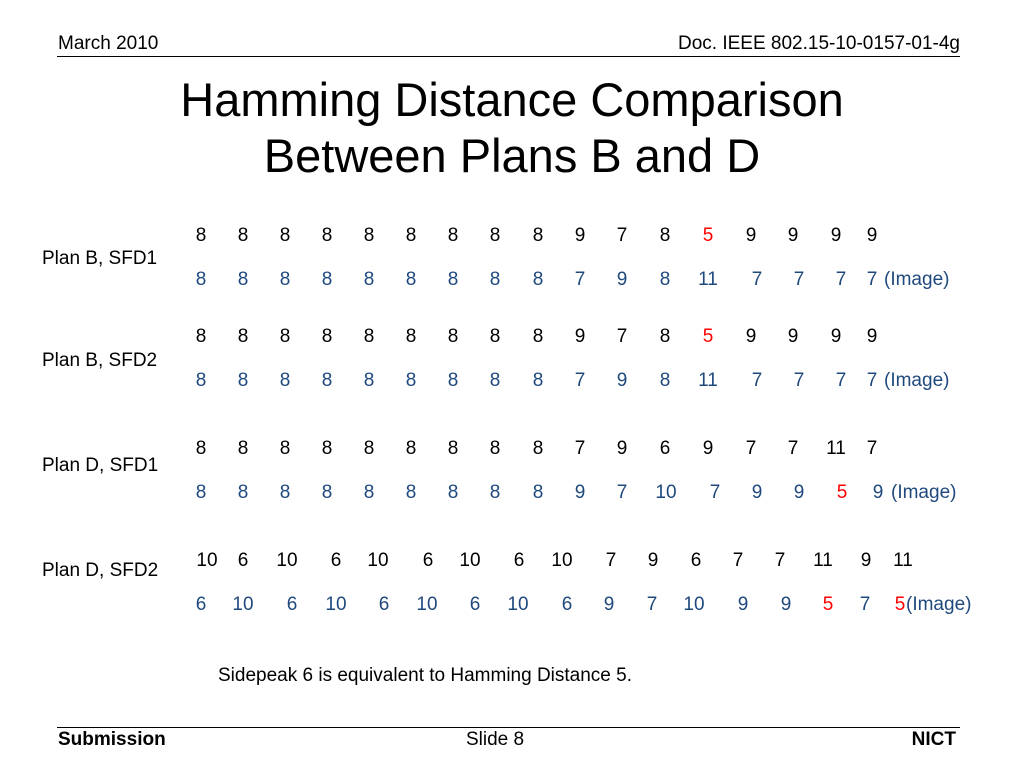  What do you see at coordinates (100, 465) in the screenshot?
I see `group-label: Plan D, SFD1` at bounding box center [100, 465].